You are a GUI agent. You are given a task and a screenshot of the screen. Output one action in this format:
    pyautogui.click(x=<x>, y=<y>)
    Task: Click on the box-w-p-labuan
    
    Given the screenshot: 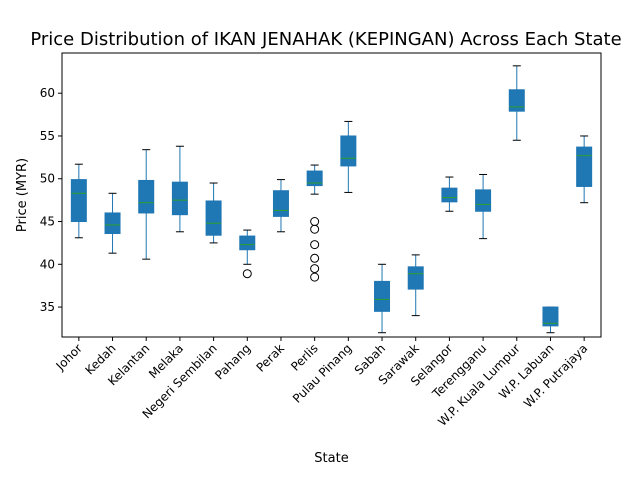 What is the action you would take?
    pyautogui.click(x=550, y=320)
    